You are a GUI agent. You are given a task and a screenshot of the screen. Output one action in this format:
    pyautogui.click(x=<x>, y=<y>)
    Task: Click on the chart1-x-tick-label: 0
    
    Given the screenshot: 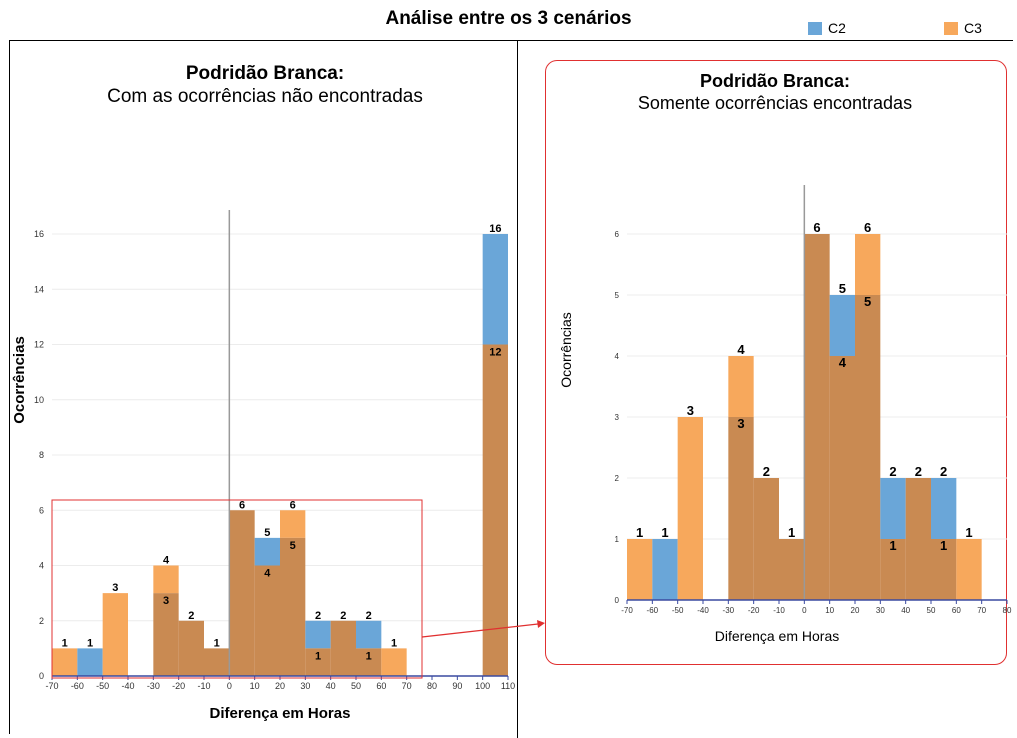 What is the action you would take?
    pyautogui.click(x=804, y=610)
    